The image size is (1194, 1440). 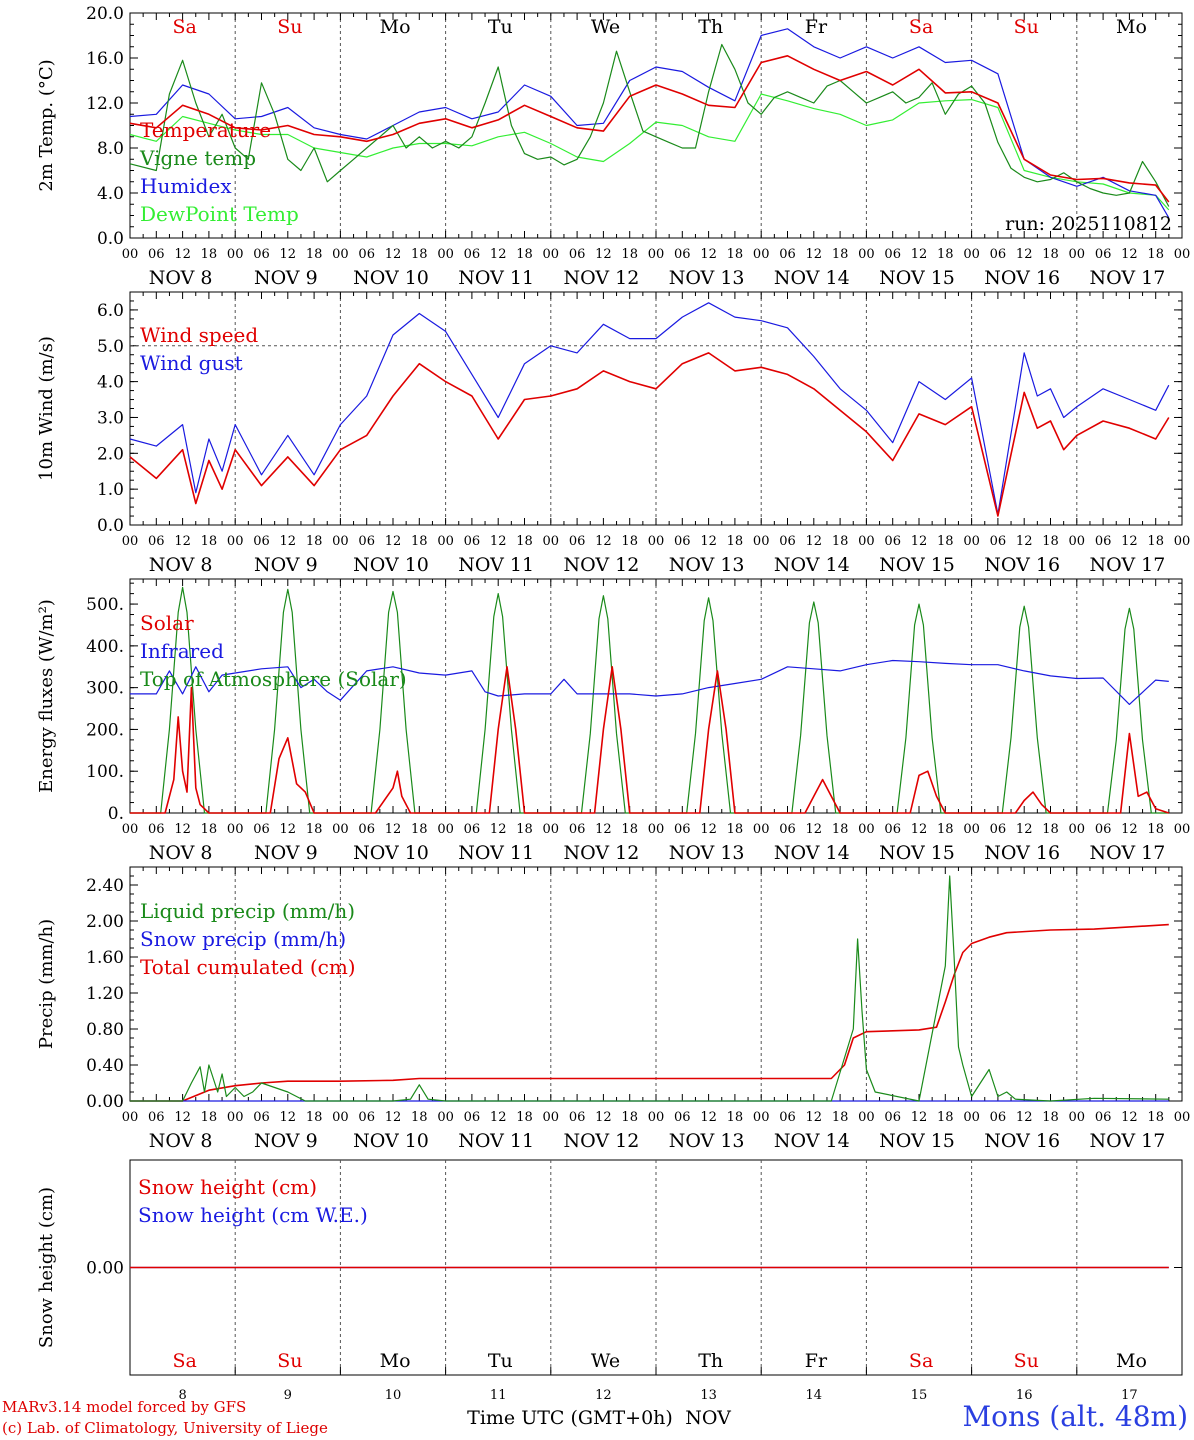 I want to click on y-tick-label: 1.20, so click(x=105, y=994).